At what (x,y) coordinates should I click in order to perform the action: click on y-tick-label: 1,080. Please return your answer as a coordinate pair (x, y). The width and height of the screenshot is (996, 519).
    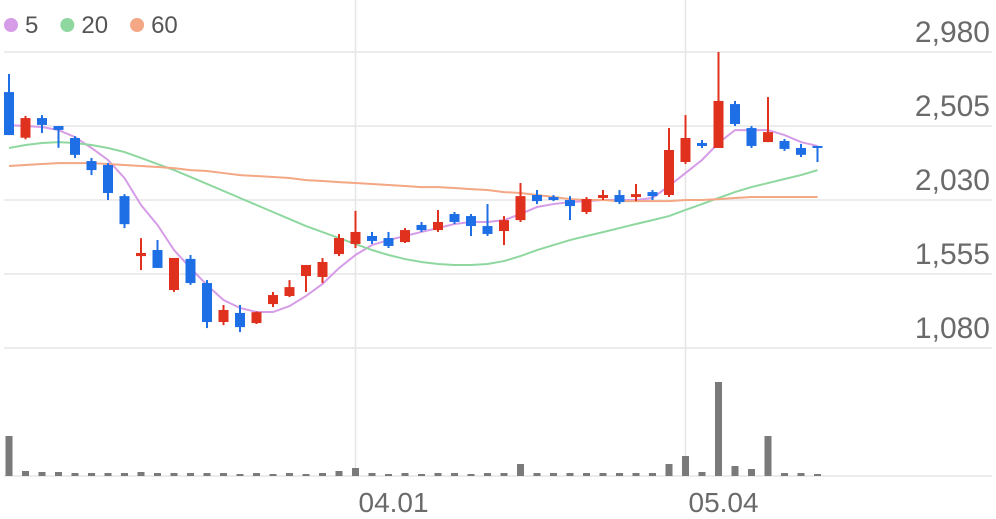
    Looking at the image, I should click on (952, 328).